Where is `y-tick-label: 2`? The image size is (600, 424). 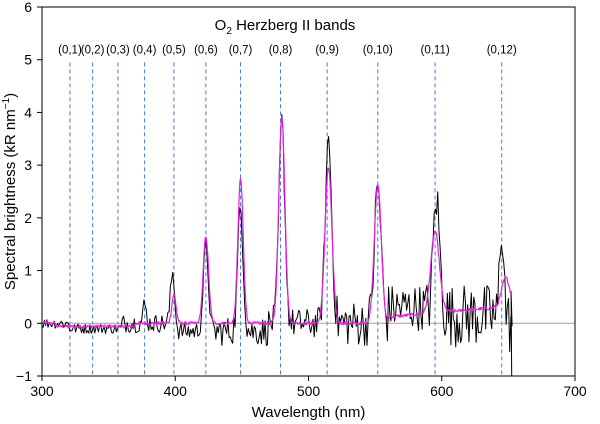 y-tick-label: 2 is located at coordinates (28, 218).